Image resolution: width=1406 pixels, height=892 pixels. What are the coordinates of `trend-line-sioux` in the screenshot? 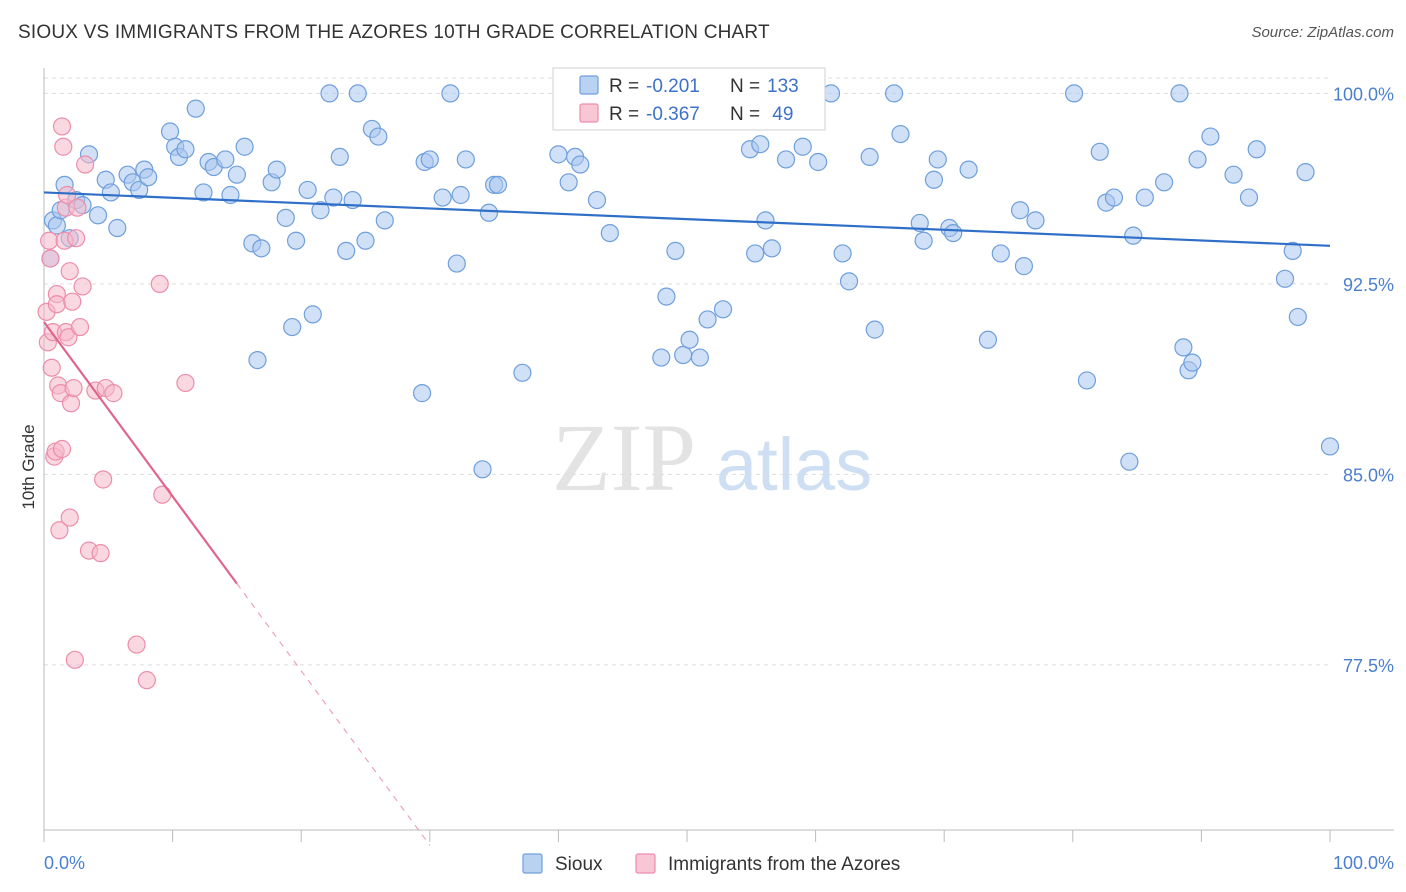 It's located at (687, 219).